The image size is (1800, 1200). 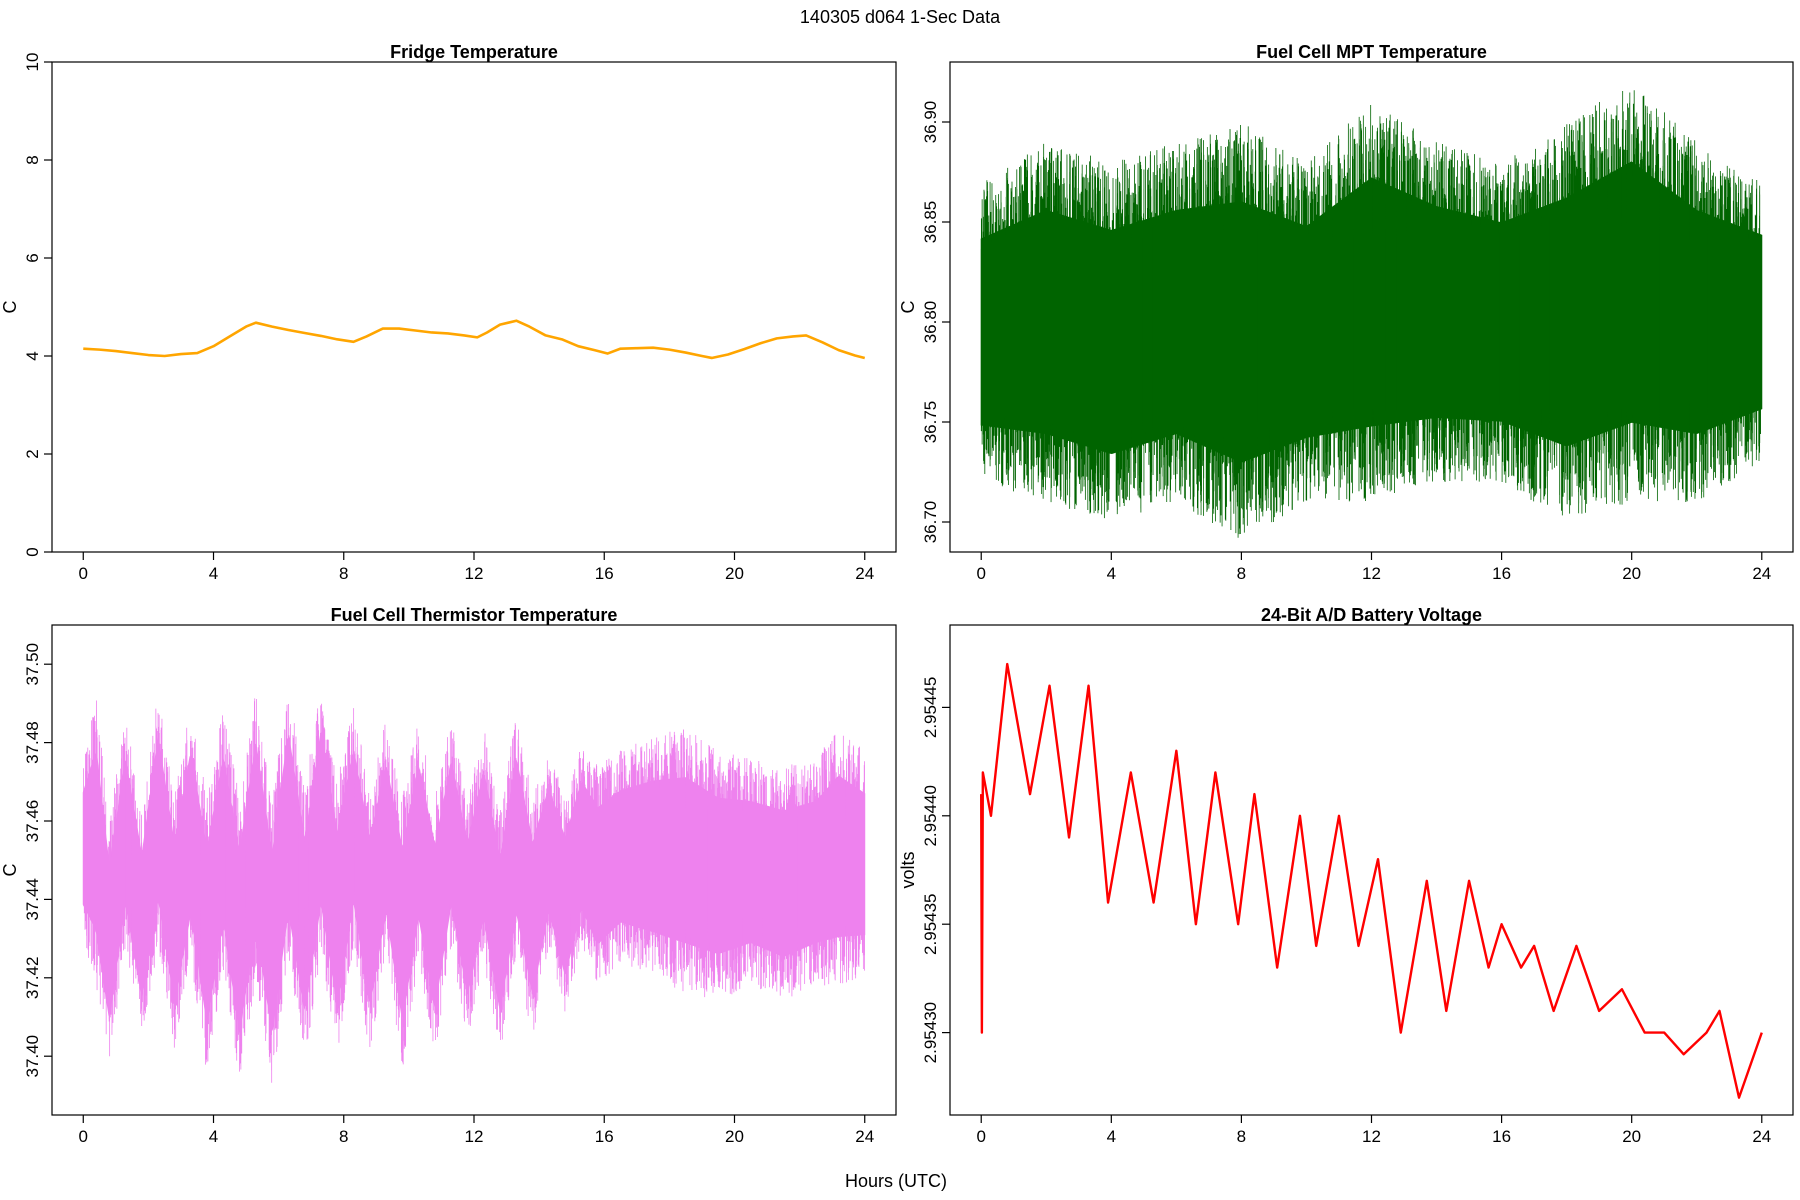 I want to click on fuel-cell-mpt-temperature-x-tick-label: 0, so click(x=980, y=573).